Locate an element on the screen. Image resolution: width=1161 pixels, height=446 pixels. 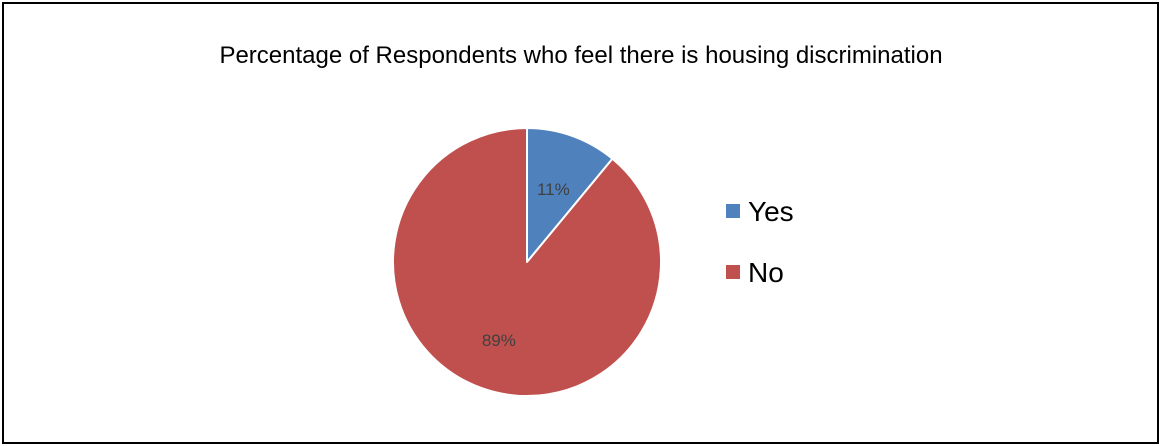
pie-data-labels: 11% 89% is located at coordinates (526, 265).